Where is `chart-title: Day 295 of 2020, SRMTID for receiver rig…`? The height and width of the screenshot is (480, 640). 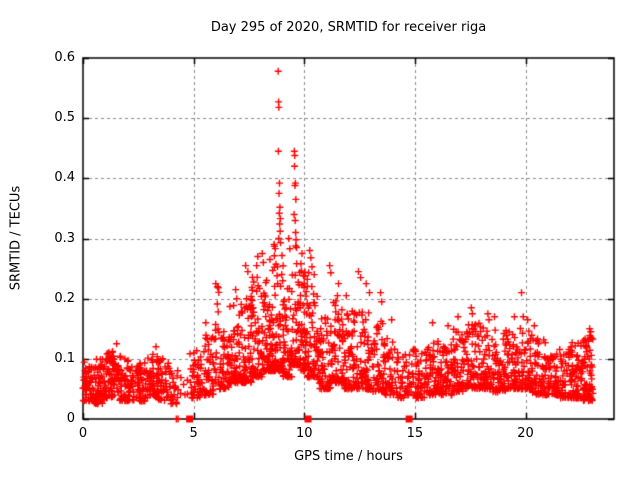
chart-title: Day 295 of 2020, SRMTID for receiver rig… is located at coordinates (348, 27).